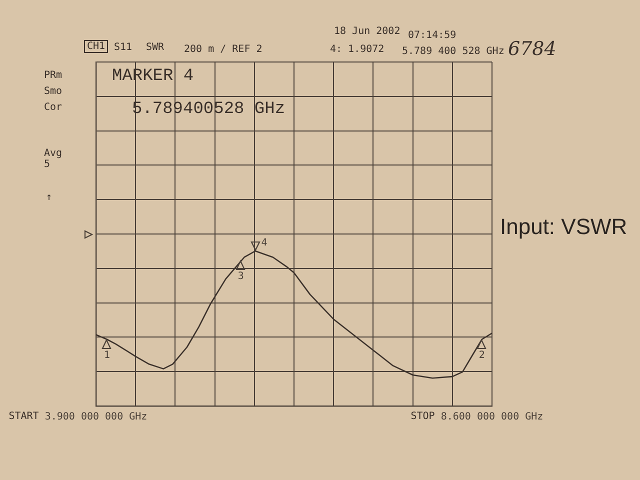 The image size is (640, 480). Describe the element at coordinates (422, 417) in the screenshot. I see `text: STOP` at that location.